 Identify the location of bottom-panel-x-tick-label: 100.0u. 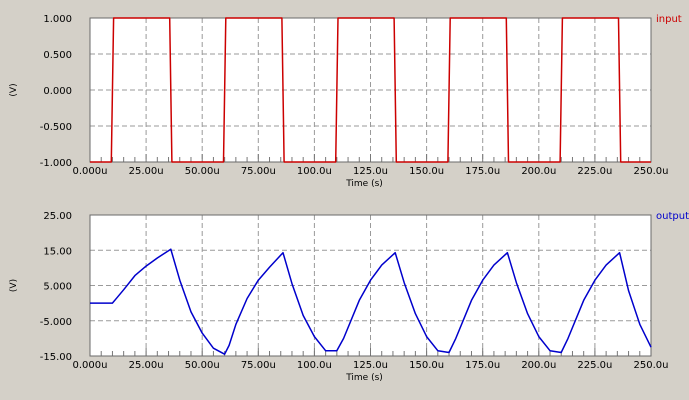
(314, 365).